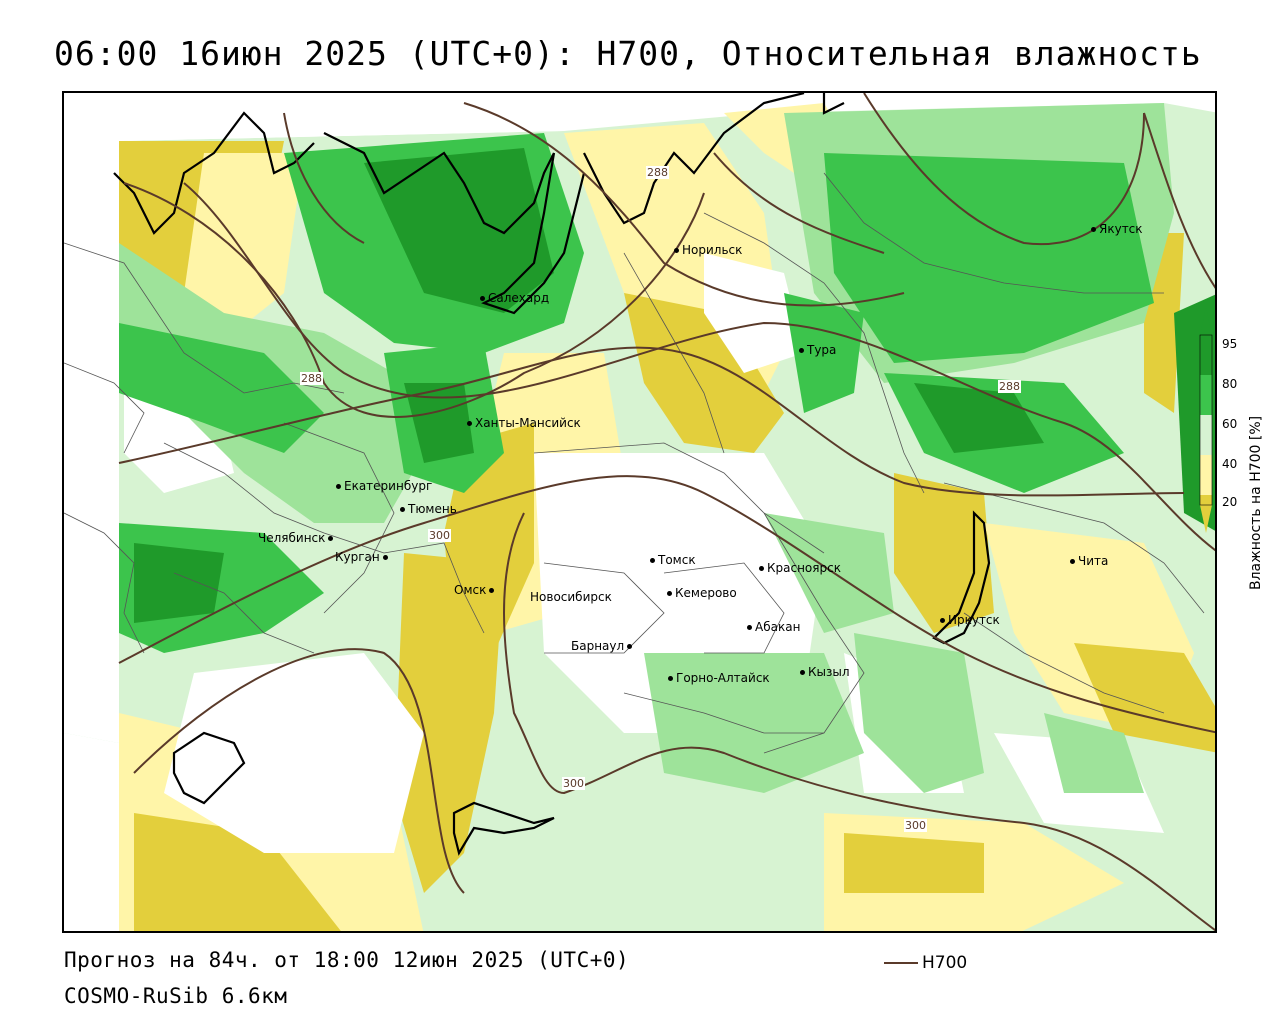 Image resolution: width=1280 pixels, height=1024 pixels. What do you see at coordinates (514, 298) in the screenshot?
I see `city-label: Салехард` at bounding box center [514, 298].